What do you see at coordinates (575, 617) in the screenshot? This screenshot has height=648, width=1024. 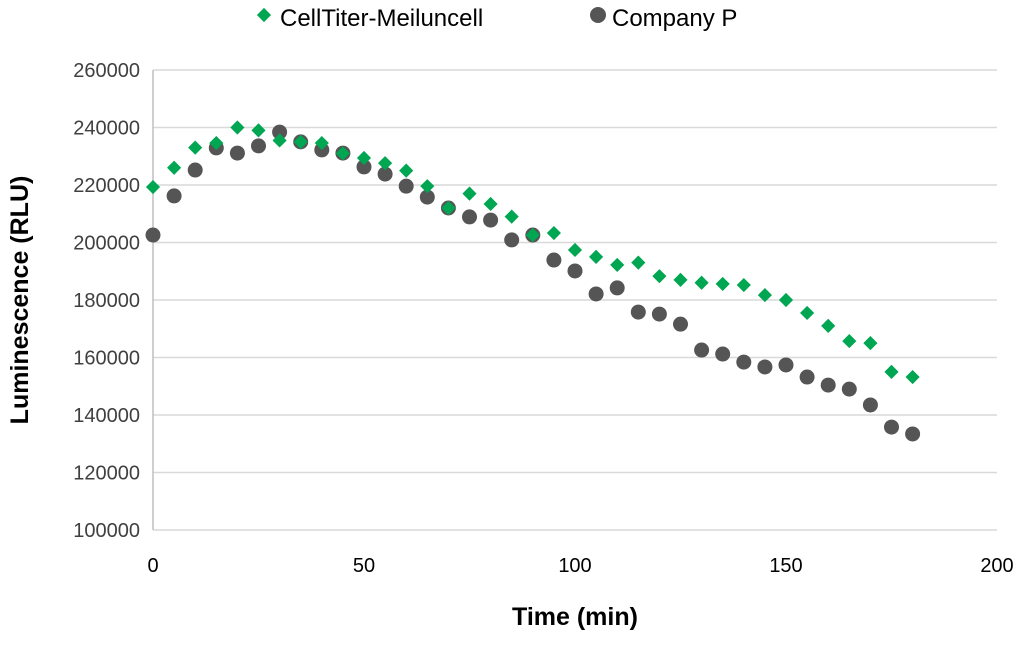 I see `x-axis-label: Time (min)` at bounding box center [575, 617].